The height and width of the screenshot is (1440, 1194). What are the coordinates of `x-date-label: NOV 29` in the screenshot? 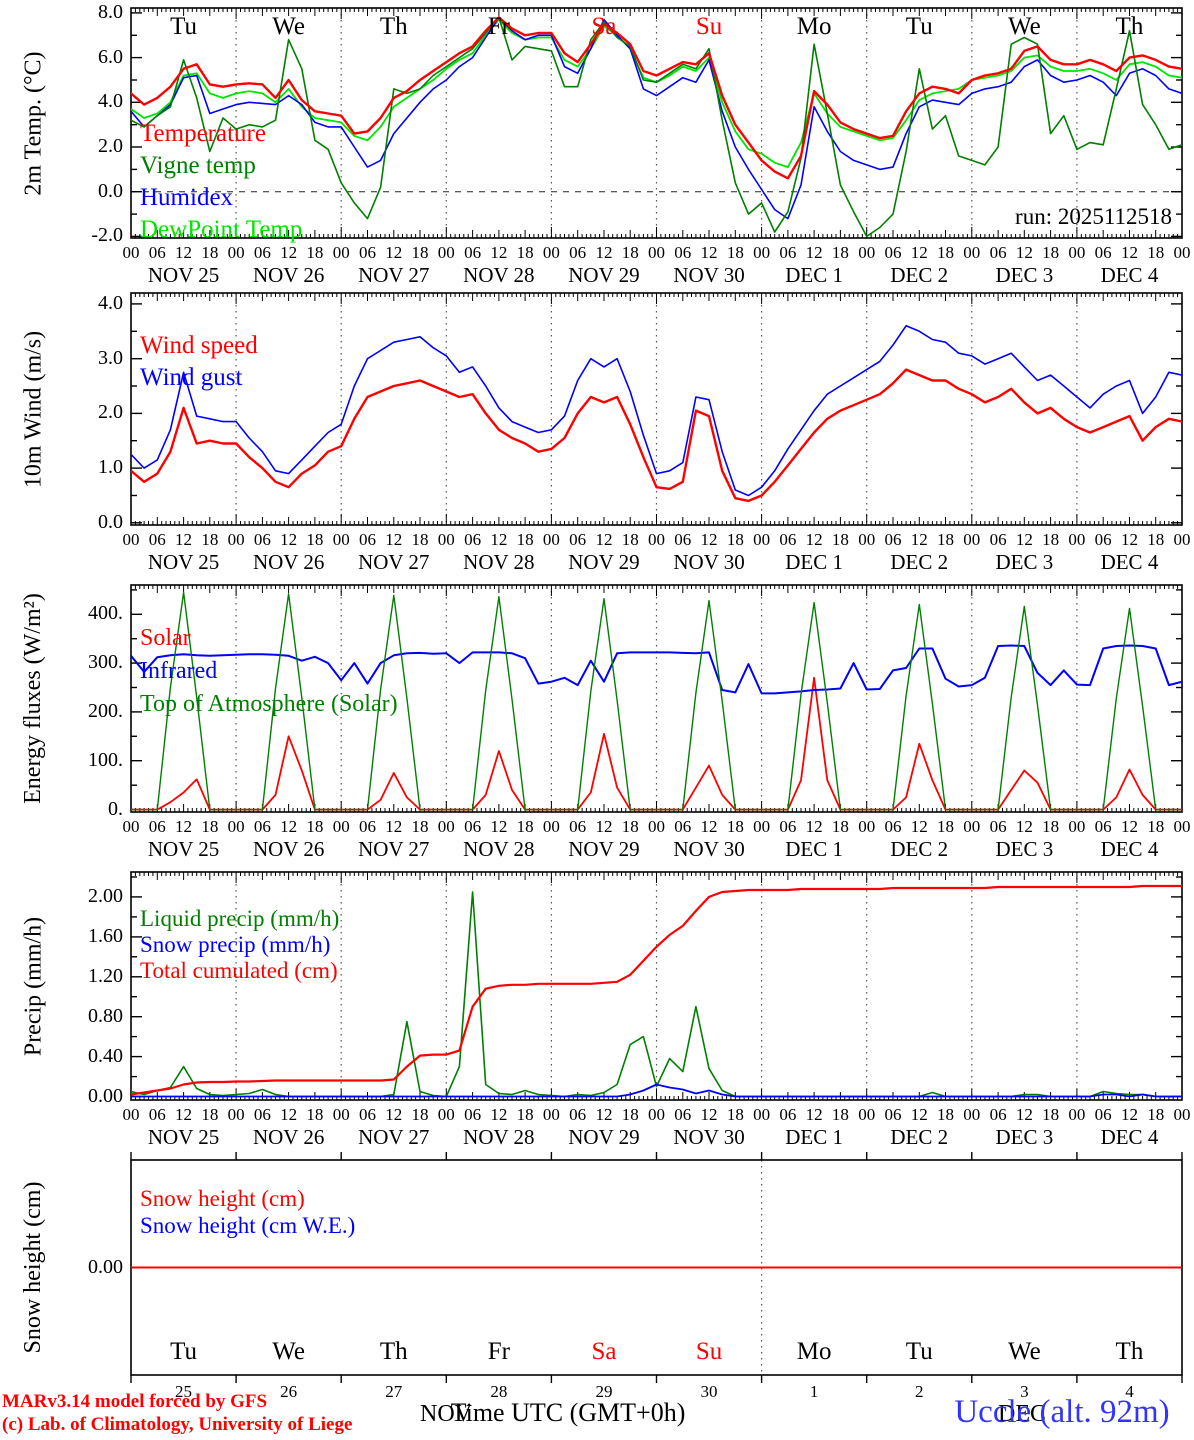 It's located at (604, 275).